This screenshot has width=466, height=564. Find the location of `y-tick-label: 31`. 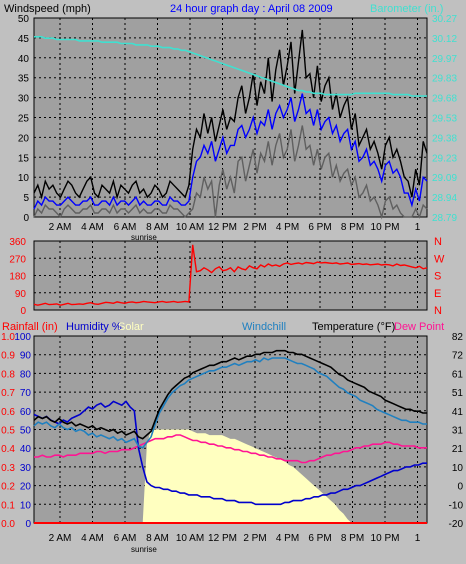

y-tick-label: 31 is located at coordinates (458, 431).